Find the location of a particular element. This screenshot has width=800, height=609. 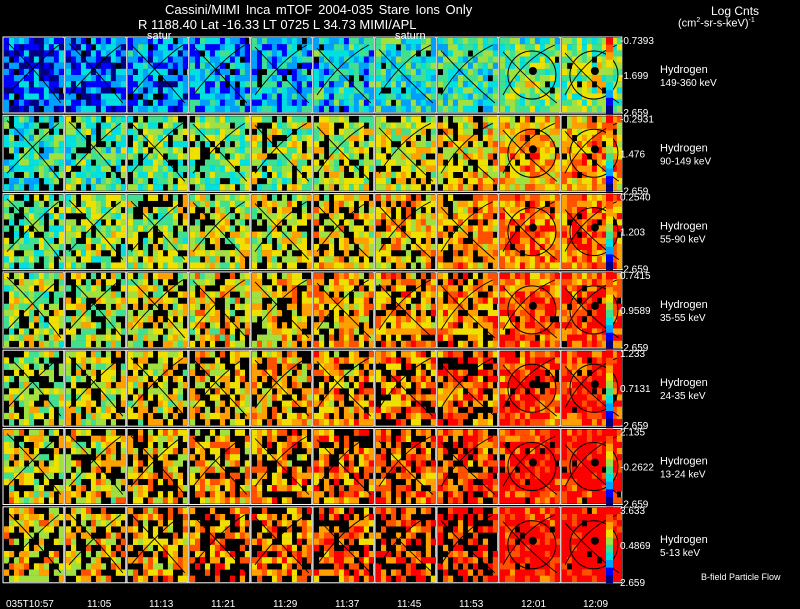

time-tick-label: 12:01 is located at coordinates (533, 604).